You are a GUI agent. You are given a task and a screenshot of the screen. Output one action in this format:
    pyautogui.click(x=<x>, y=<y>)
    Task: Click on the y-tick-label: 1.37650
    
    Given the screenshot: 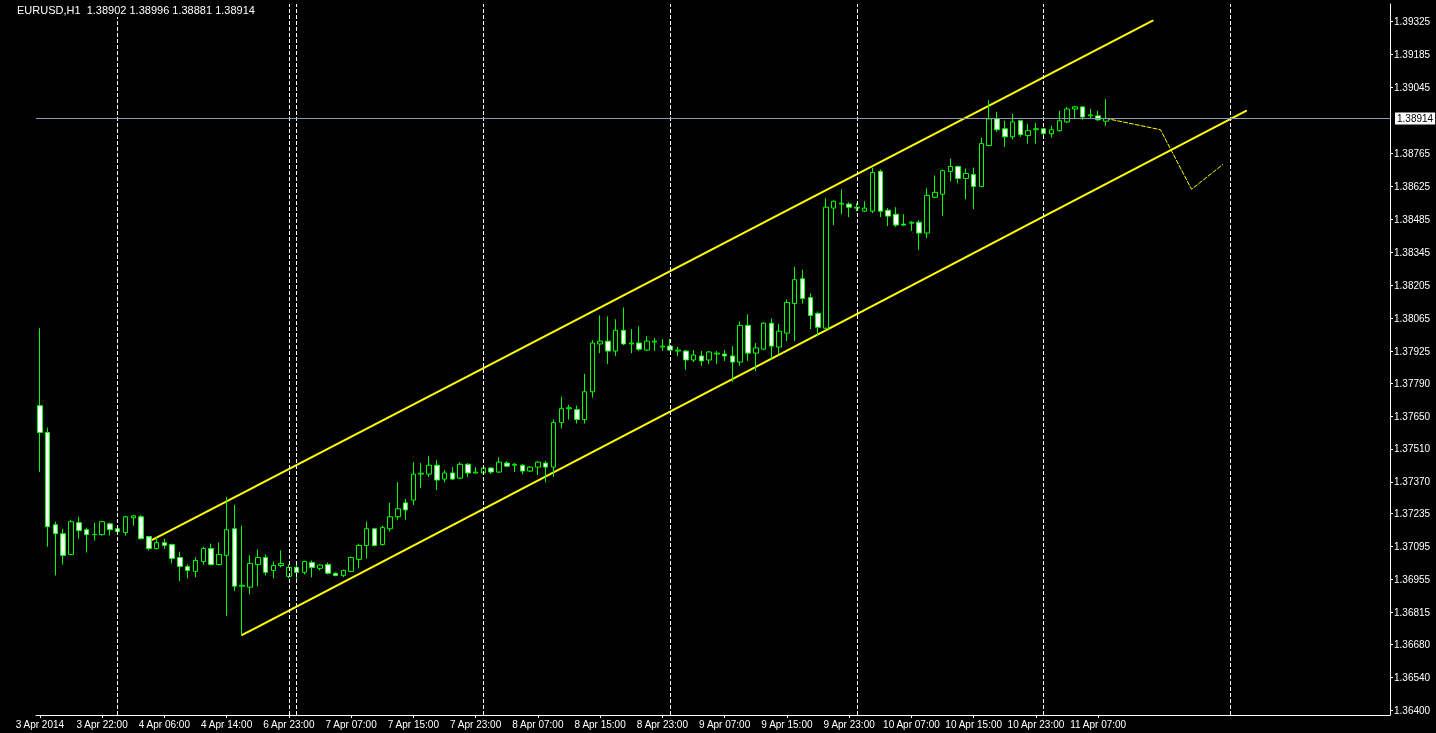 What is the action you would take?
    pyautogui.click(x=1412, y=416)
    